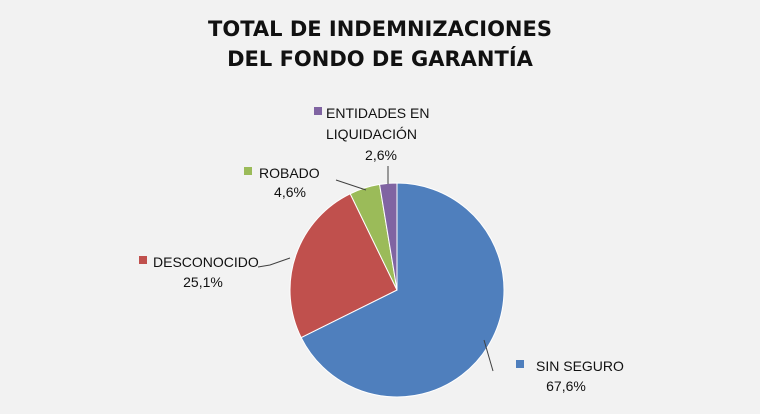 Image resolution: width=760 pixels, height=414 pixels. What do you see at coordinates (380, 29) in the screenshot?
I see `chart-title-line-1: TOTAL DE INDEMNIZACIONES` at bounding box center [380, 29].